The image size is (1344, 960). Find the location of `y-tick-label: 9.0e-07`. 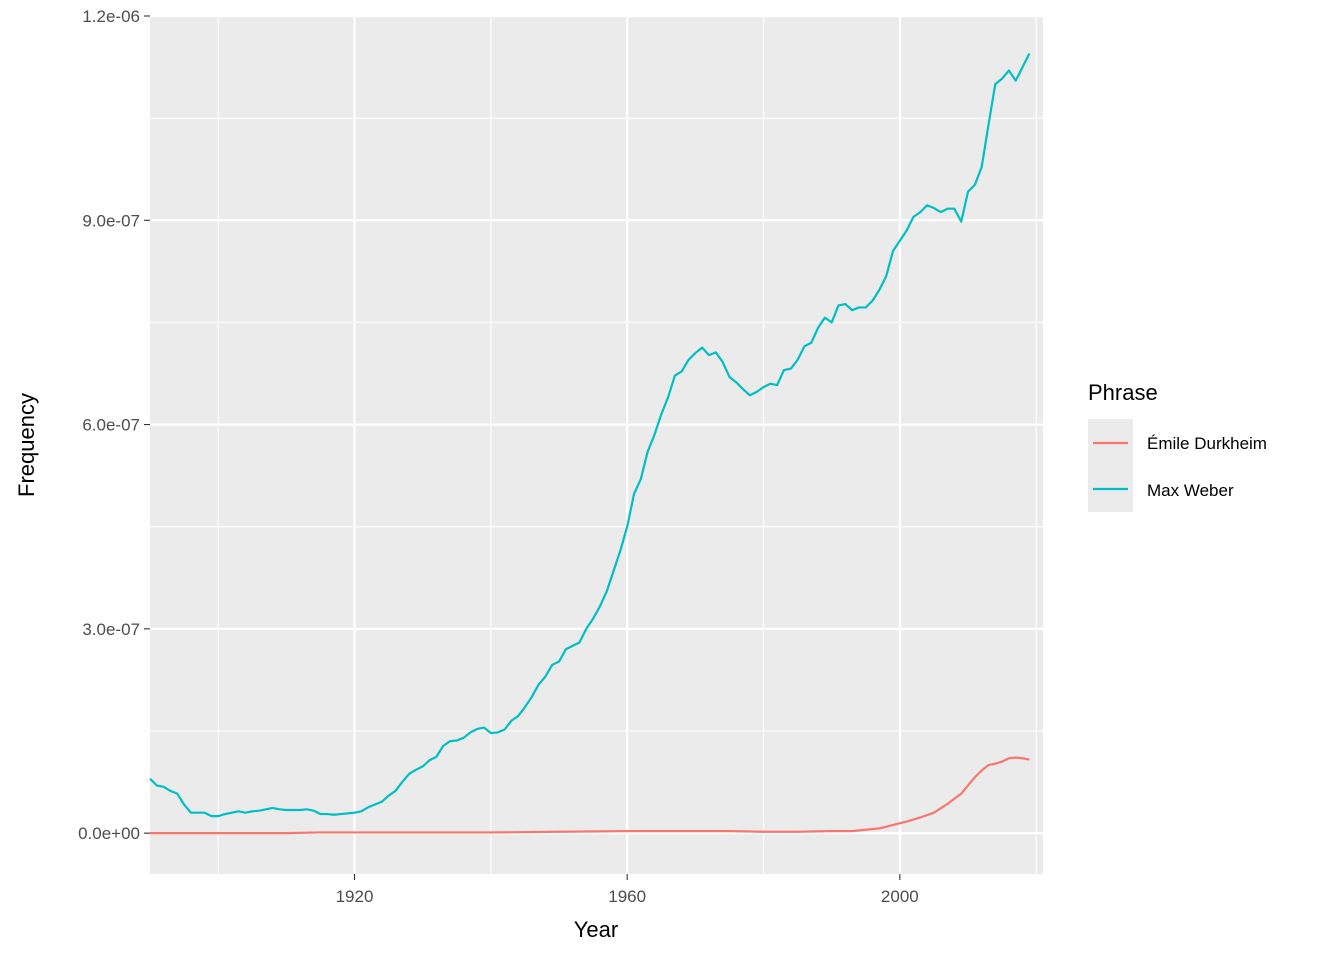

y-tick-label: 9.0e-07 is located at coordinates (111, 220).